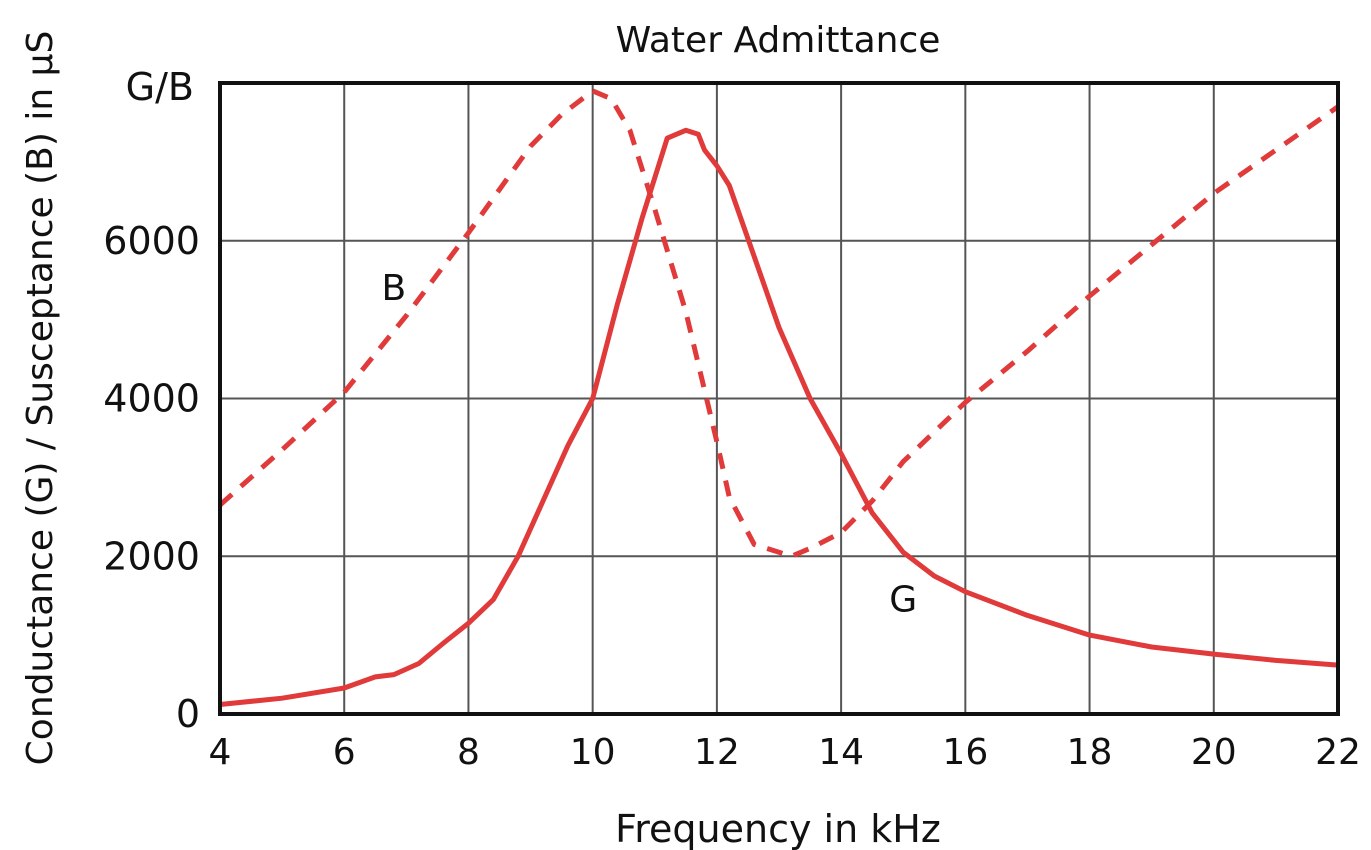 The height and width of the screenshot is (850, 1371). Describe the element at coordinates (40, 398) in the screenshot. I see `y-axis-label: Conductance (G) / Susceptance (B) in µS` at that location.